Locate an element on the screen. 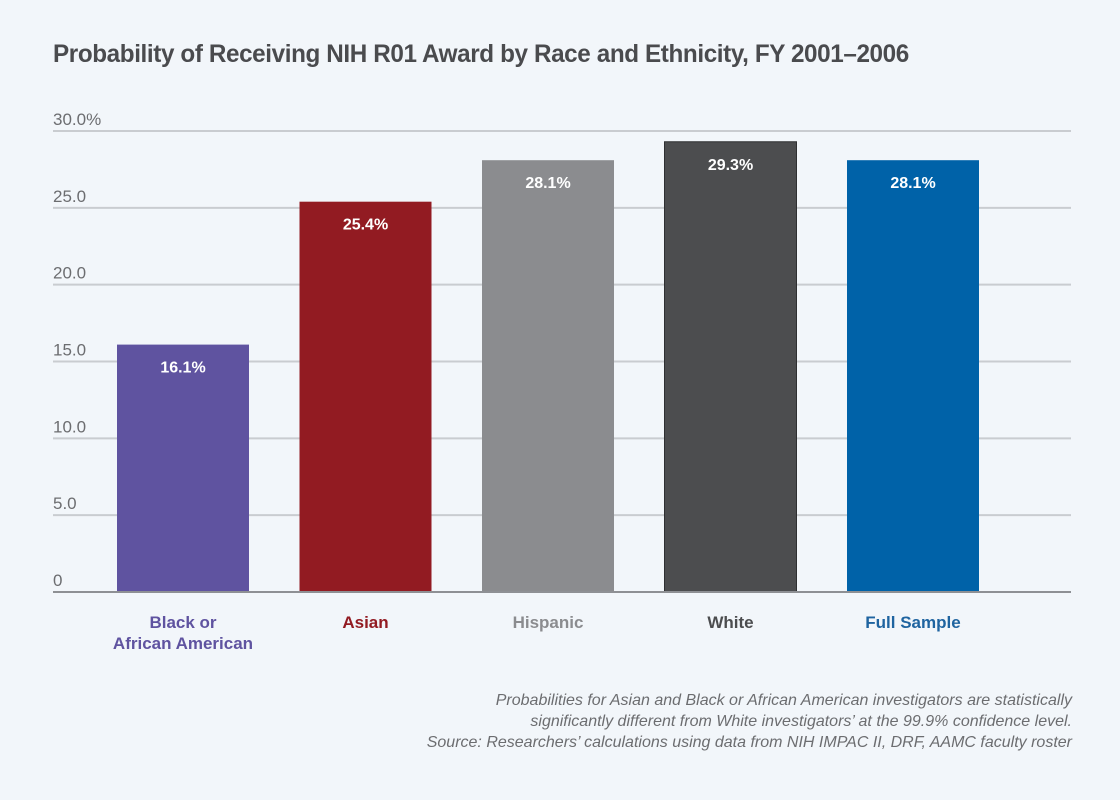 Image resolution: width=1120 pixels, height=800 pixels. y-tick-label: 20.0 is located at coordinates (69, 273).